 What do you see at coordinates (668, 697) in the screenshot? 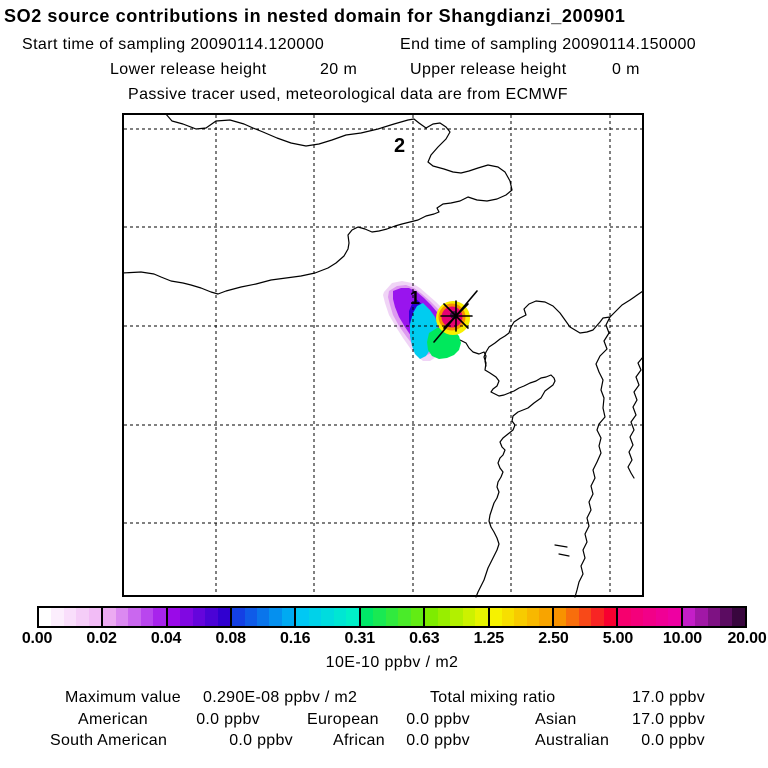
I see `total-mixing-ratio-value: 17.0 ppbv` at bounding box center [668, 697].